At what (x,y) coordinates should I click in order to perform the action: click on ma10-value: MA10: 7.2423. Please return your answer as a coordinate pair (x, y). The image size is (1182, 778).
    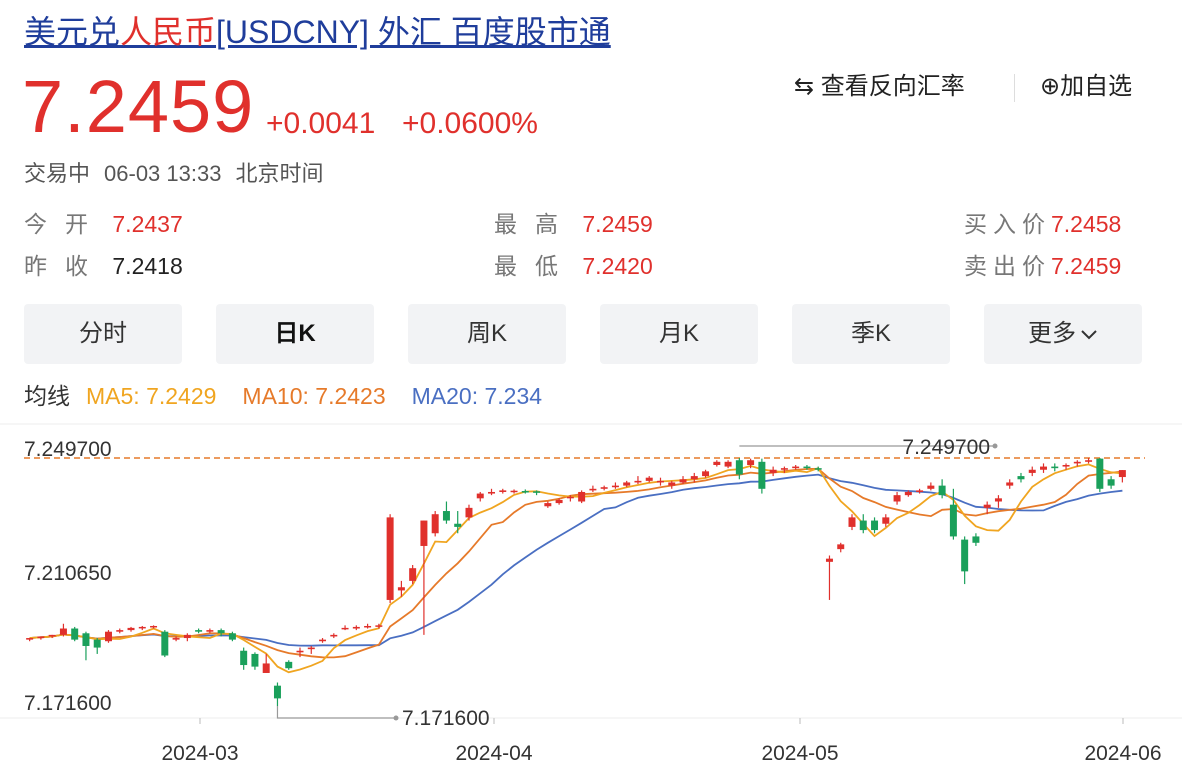
    Looking at the image, I should click on (314, 396).